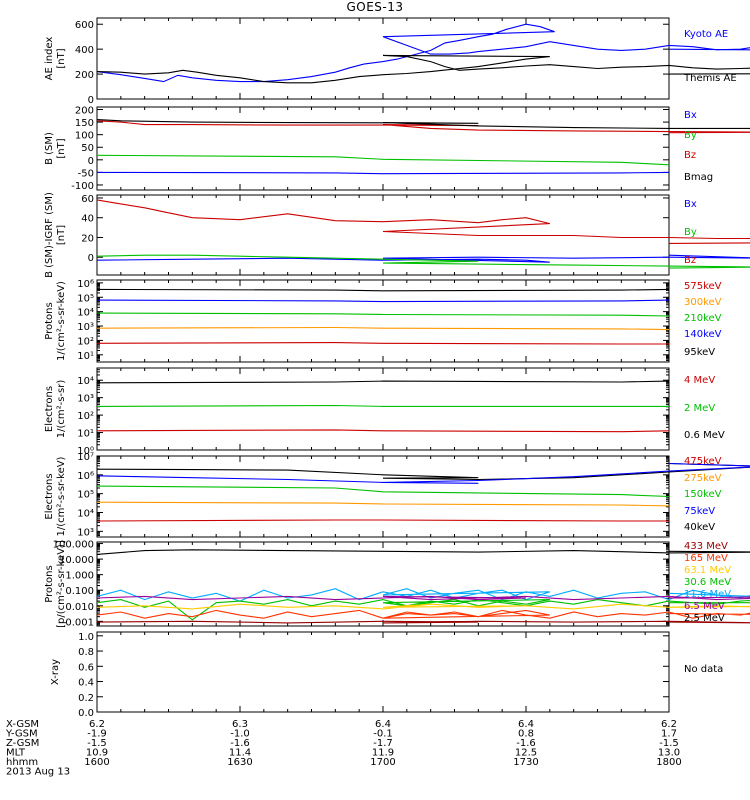 The width and height of the screenshot is (750, 800). I want to click on panel-frame-electrons_mev, so click(383, 409).